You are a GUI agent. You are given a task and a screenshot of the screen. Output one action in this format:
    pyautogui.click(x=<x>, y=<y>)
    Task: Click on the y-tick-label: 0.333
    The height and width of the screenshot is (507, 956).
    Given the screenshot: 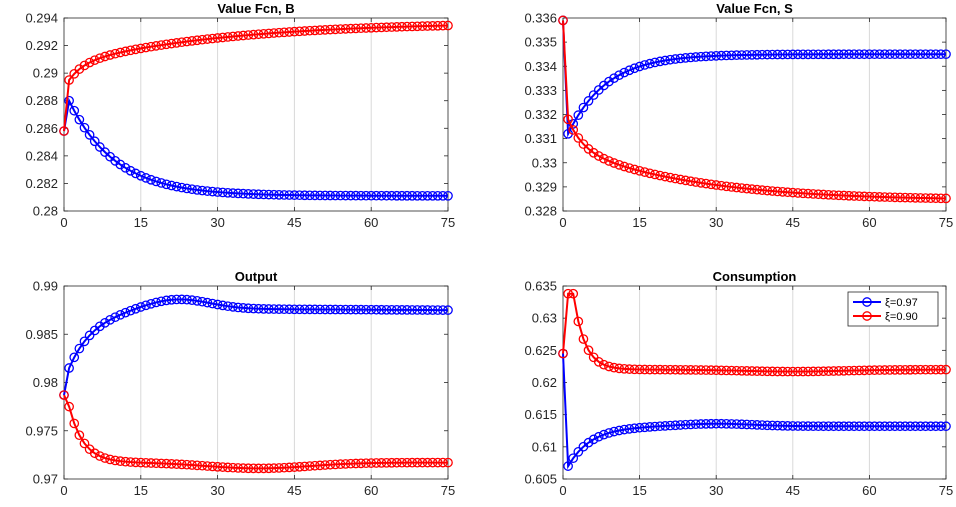 What is the action you would take?
    pyautogui.click(x=540, y=90)
    